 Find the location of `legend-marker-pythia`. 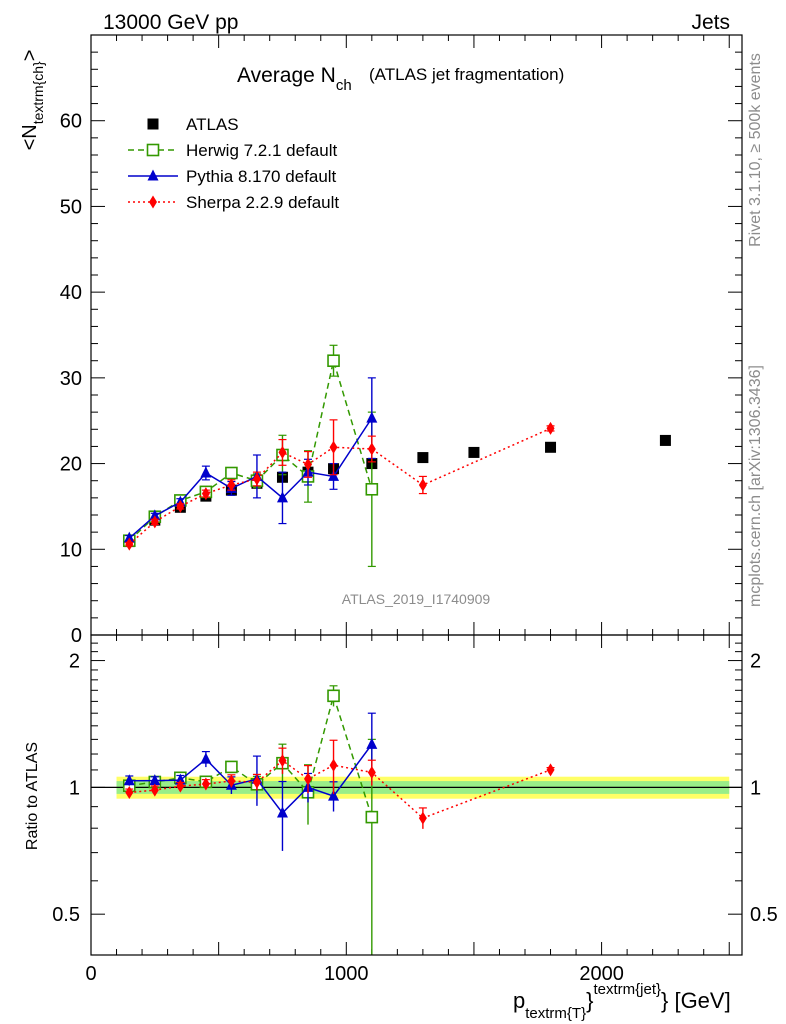

legend-marker-pythia is located at coordinates (153, 175).